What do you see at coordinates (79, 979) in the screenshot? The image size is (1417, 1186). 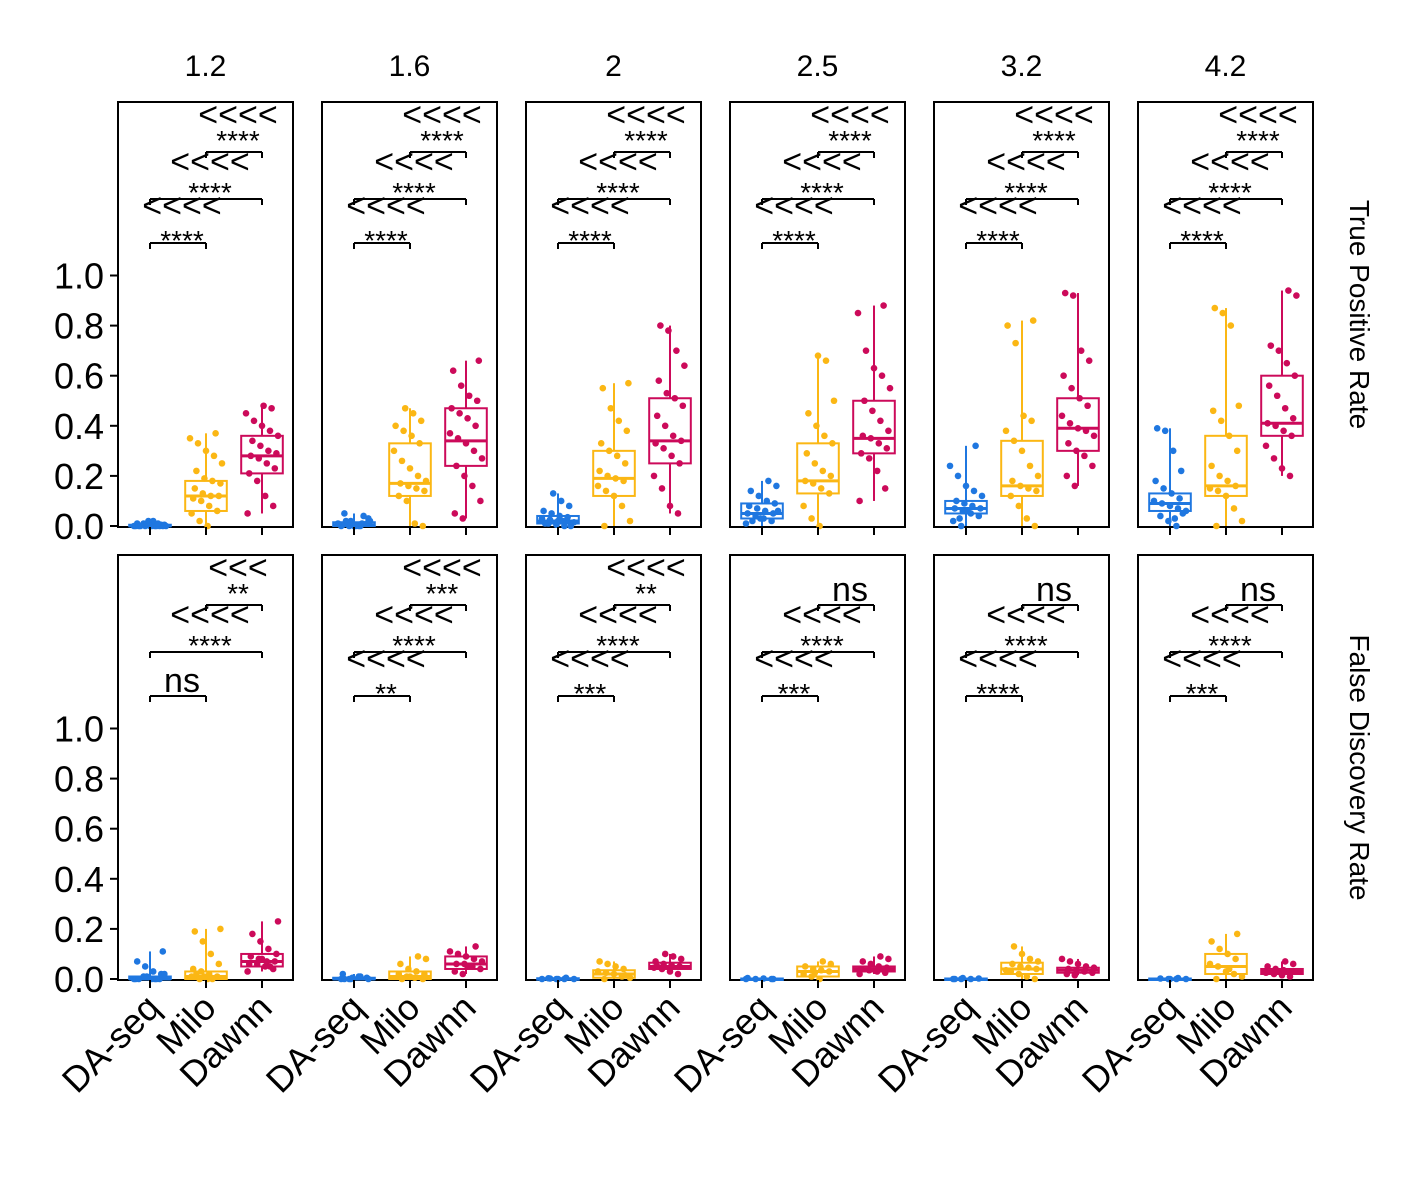 I see `y-tick-label: 0.0` at bounding box center [79, 979].